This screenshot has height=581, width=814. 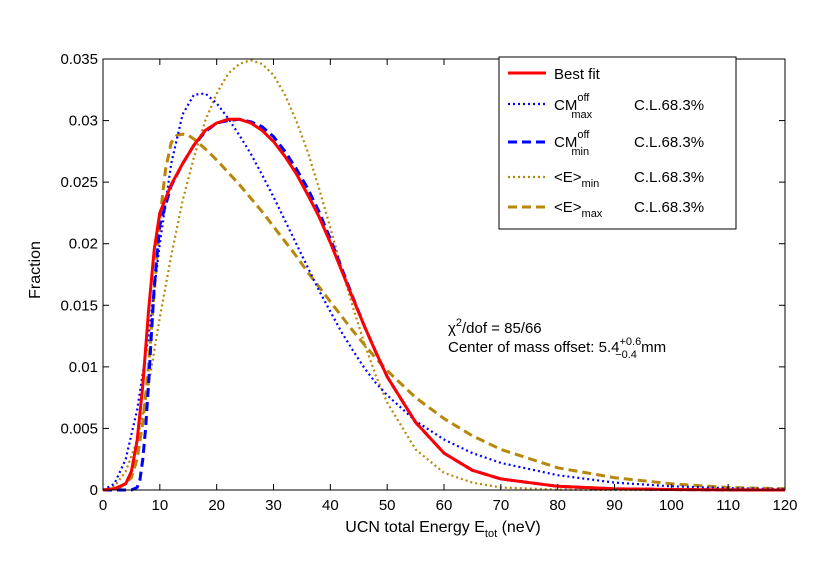 I want to click on y-tick-label: 0.03, so click(x=83, y=121).